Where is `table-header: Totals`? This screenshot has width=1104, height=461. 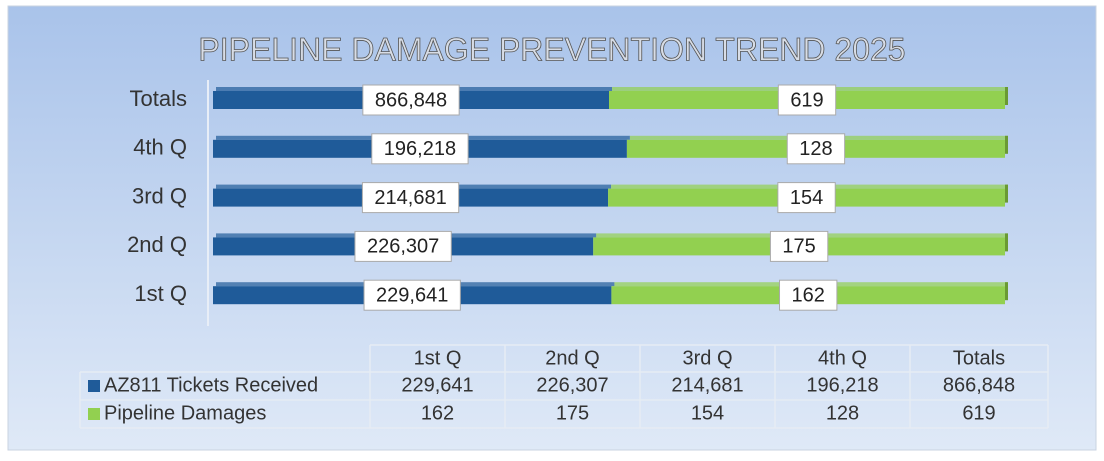 table-header: Totals is located at coordinates (979, 358).